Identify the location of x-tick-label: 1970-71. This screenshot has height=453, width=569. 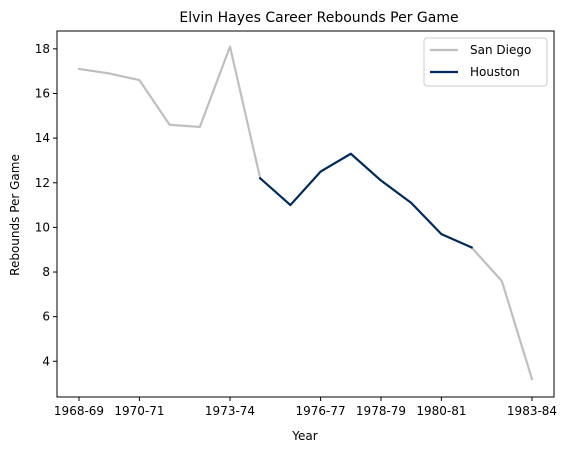
(139, 411).